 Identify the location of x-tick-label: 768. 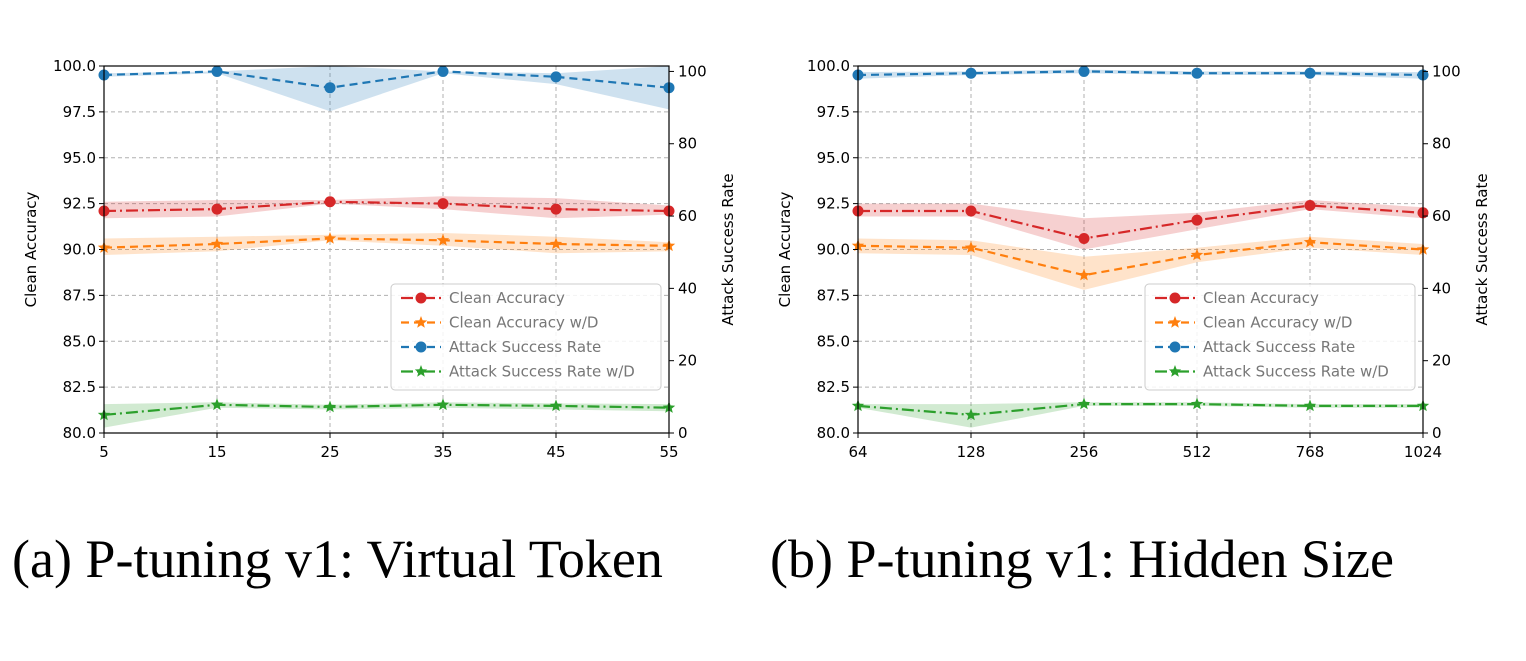
(1310, 452).